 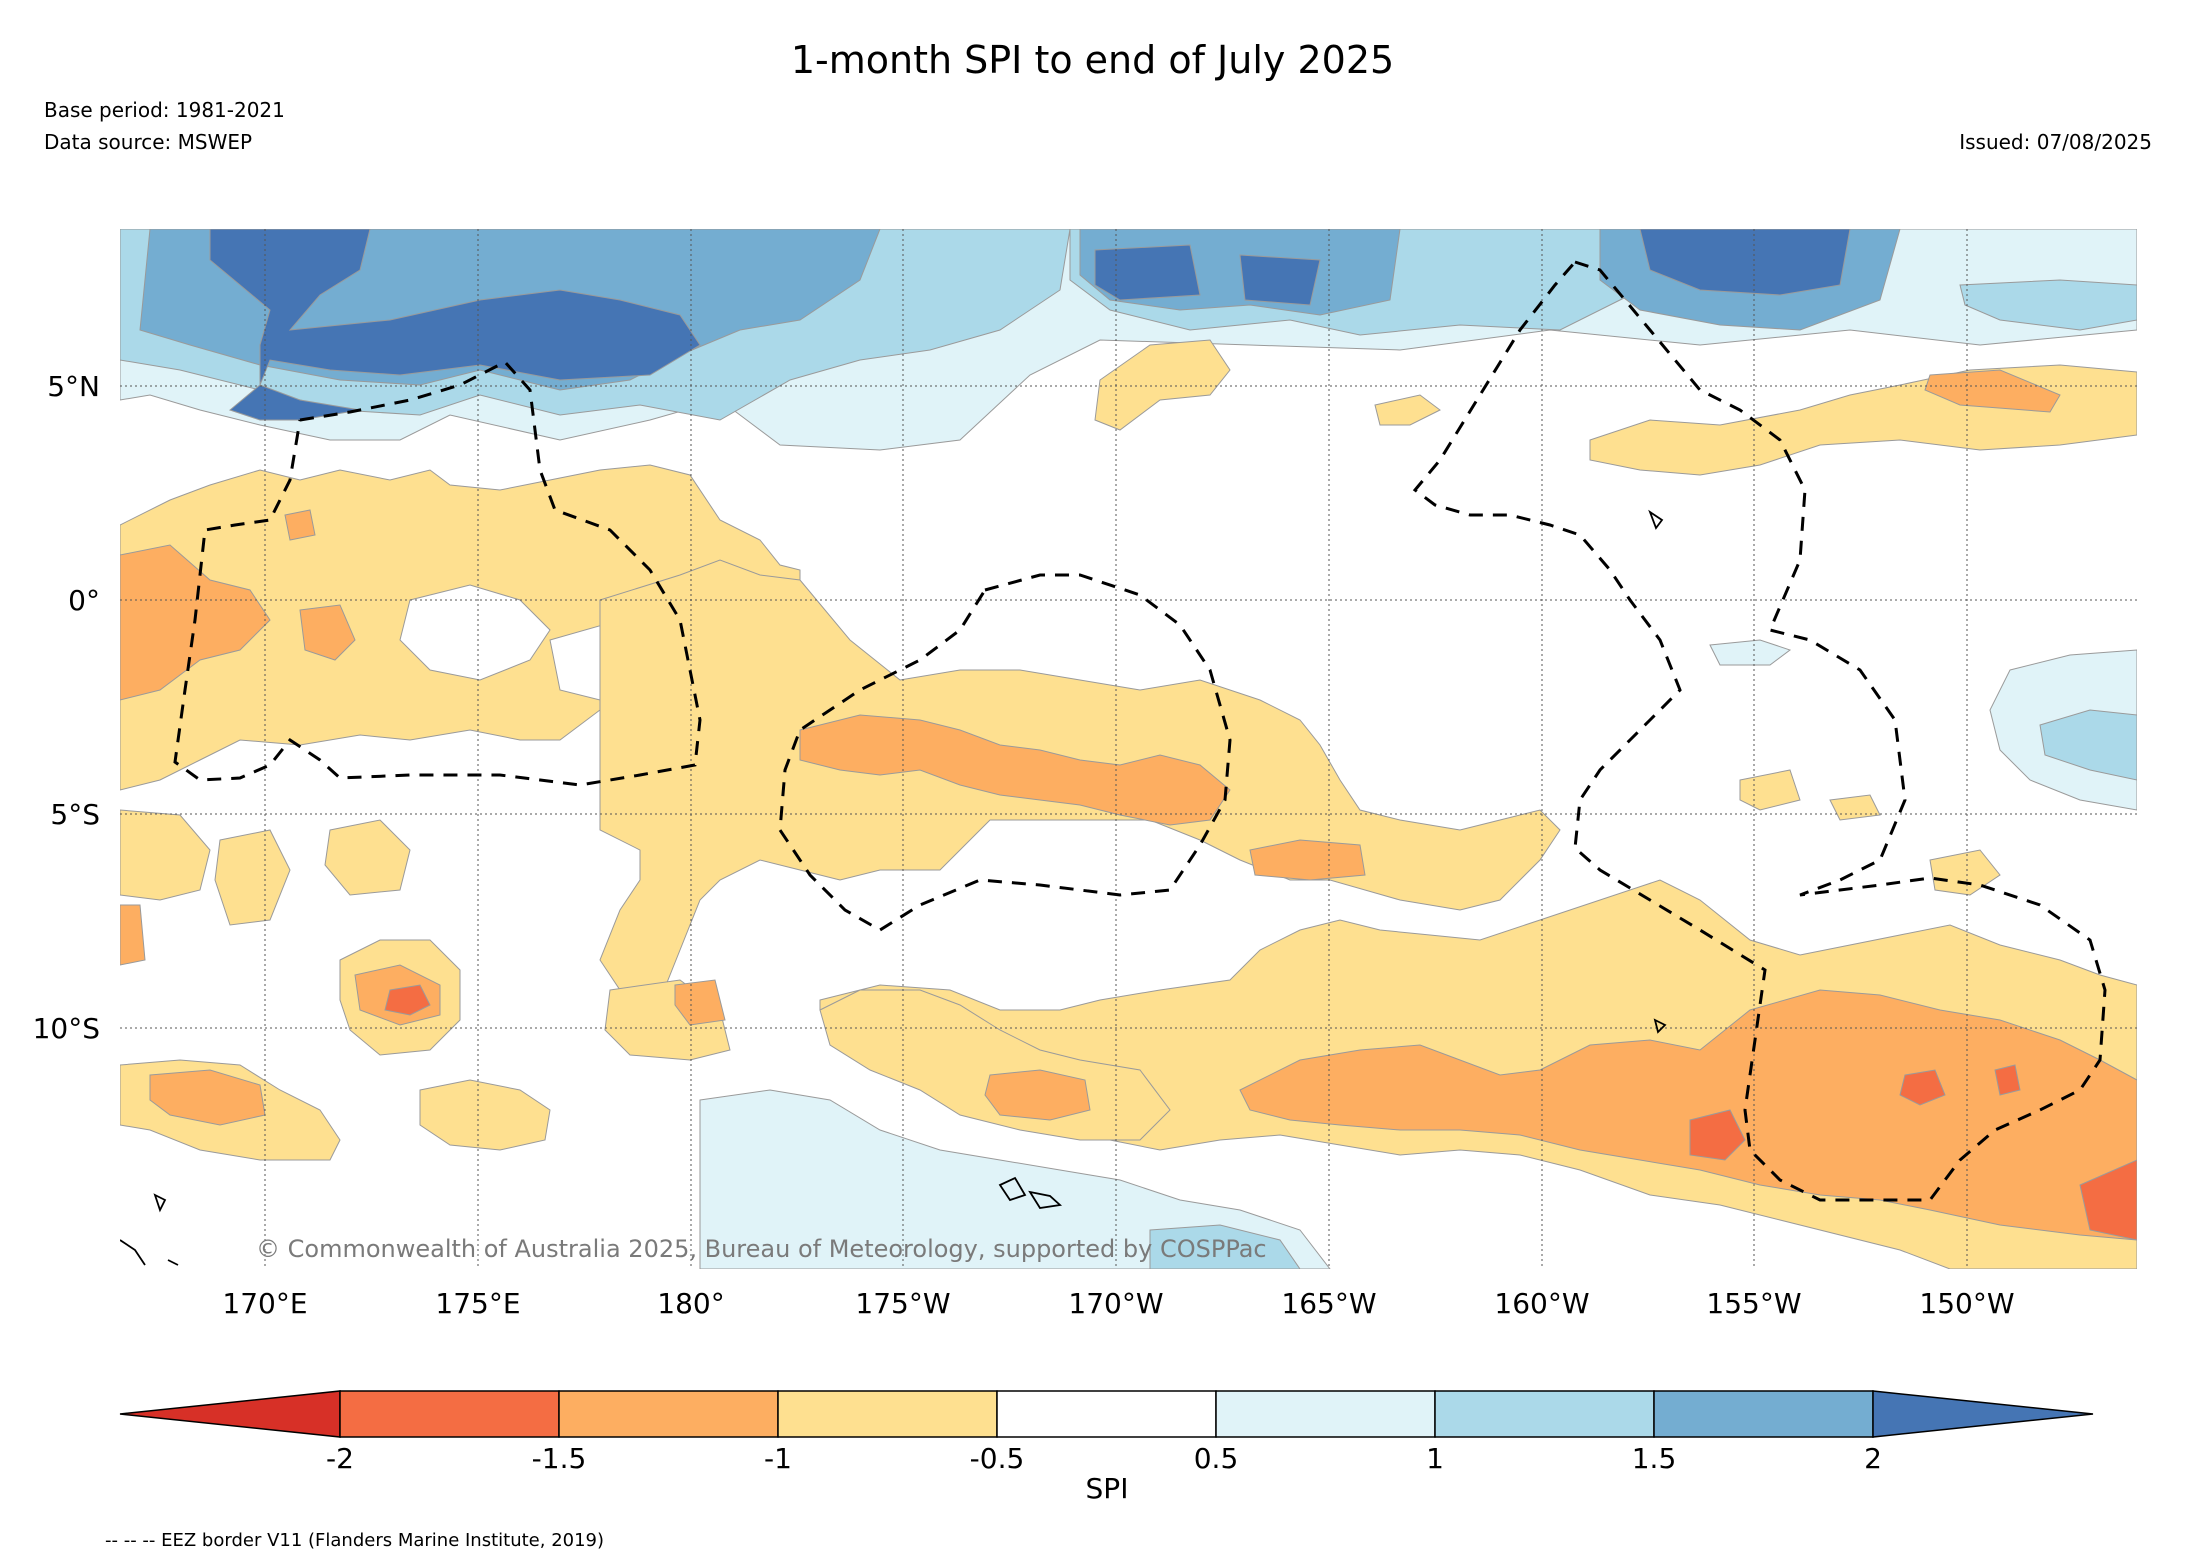 What do you see at coordinates (1015, 770) in the screenshot?
I see `spi-region-central-moderately-dry` at bounding box center [1015, 770].